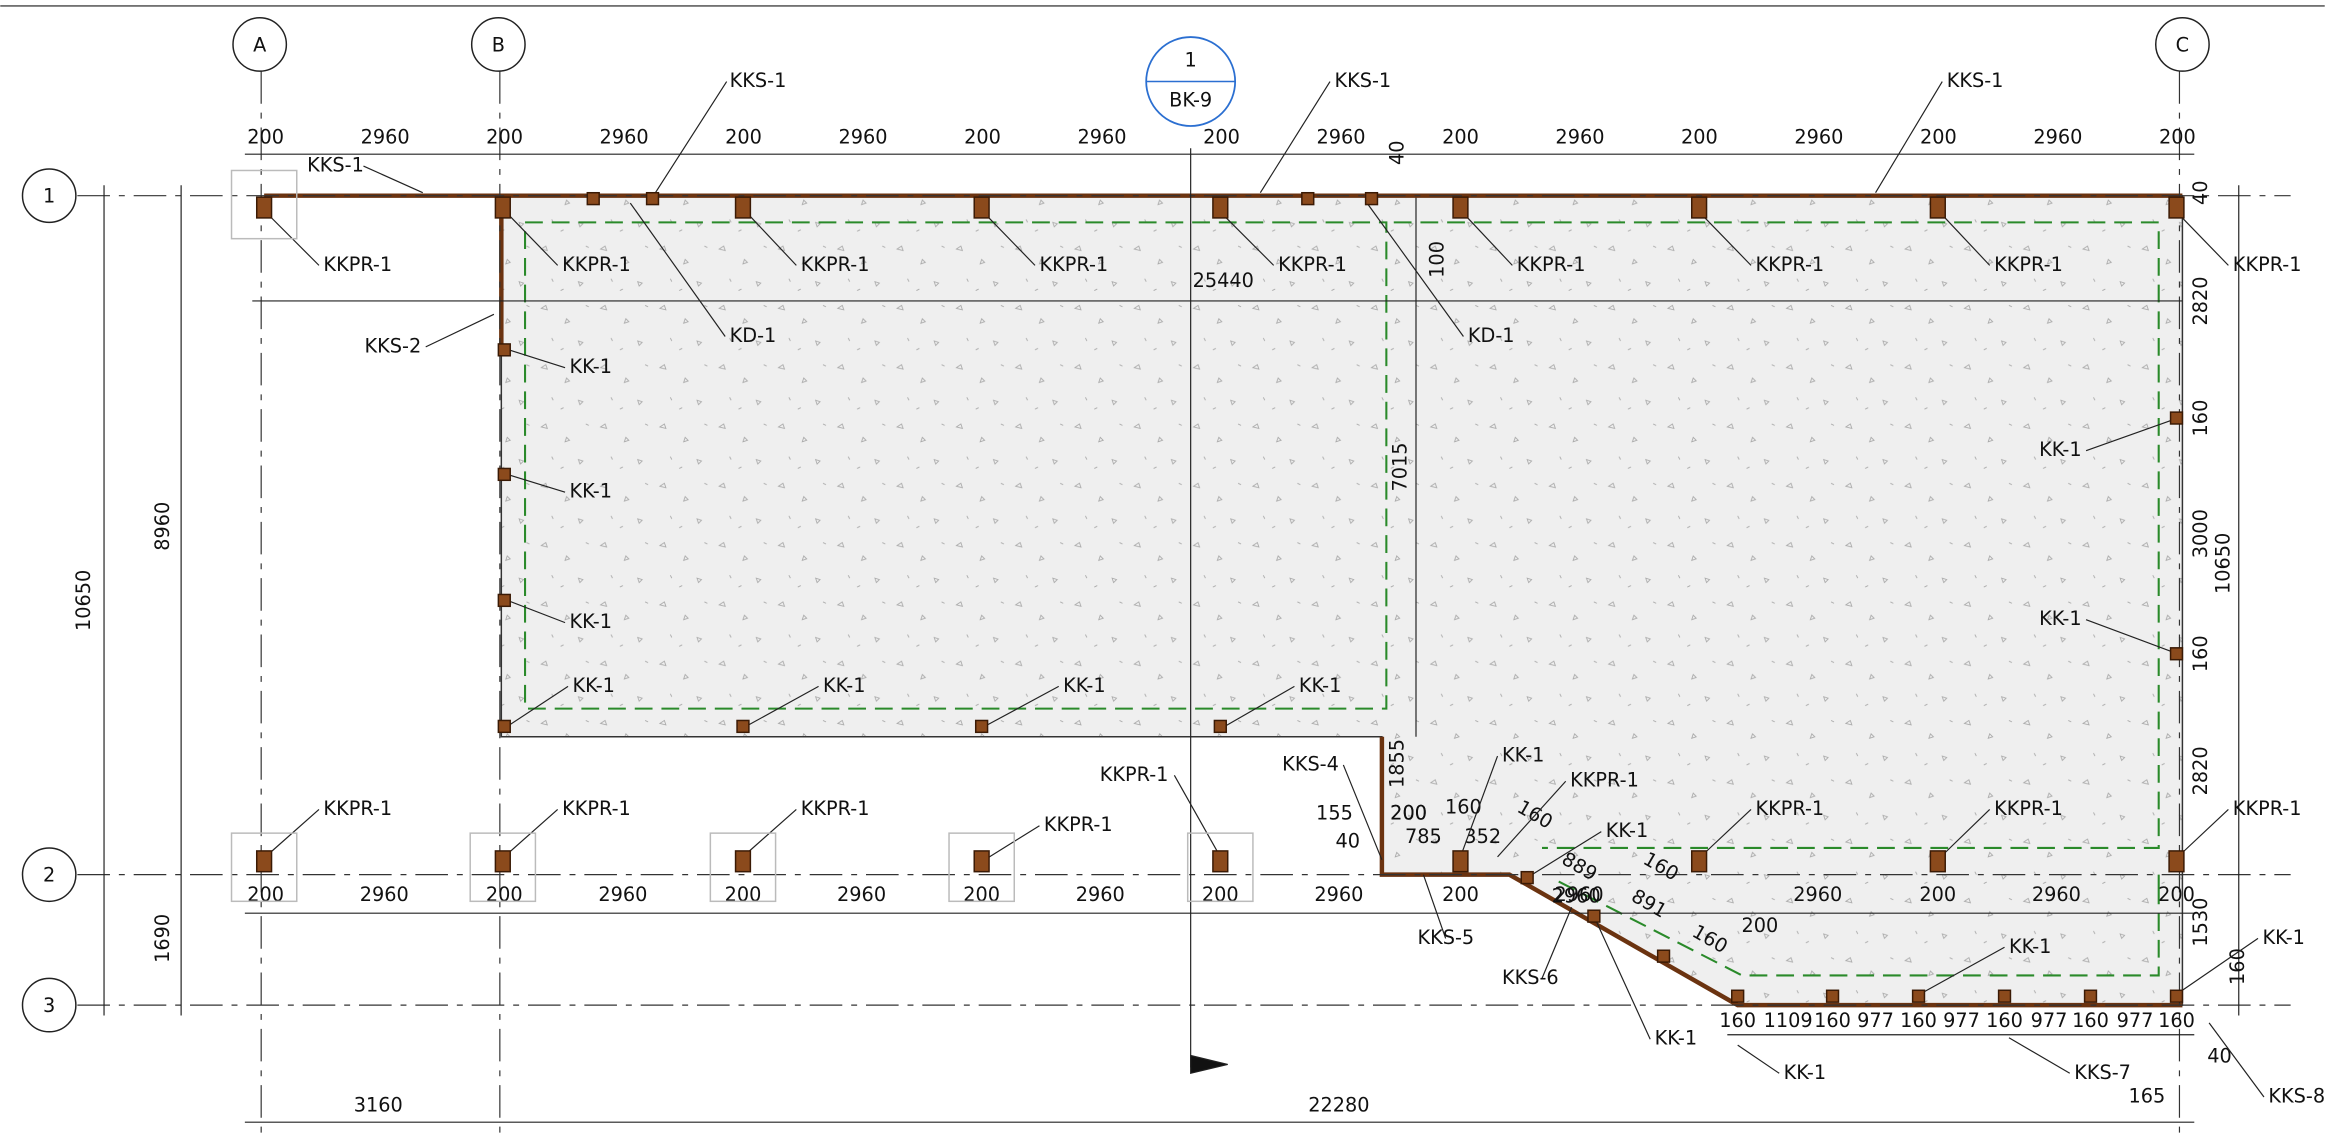 The height and width of the screenshot is (1140, 2325). I want to click on section-sheet: BK-9, so click(1190, 99).